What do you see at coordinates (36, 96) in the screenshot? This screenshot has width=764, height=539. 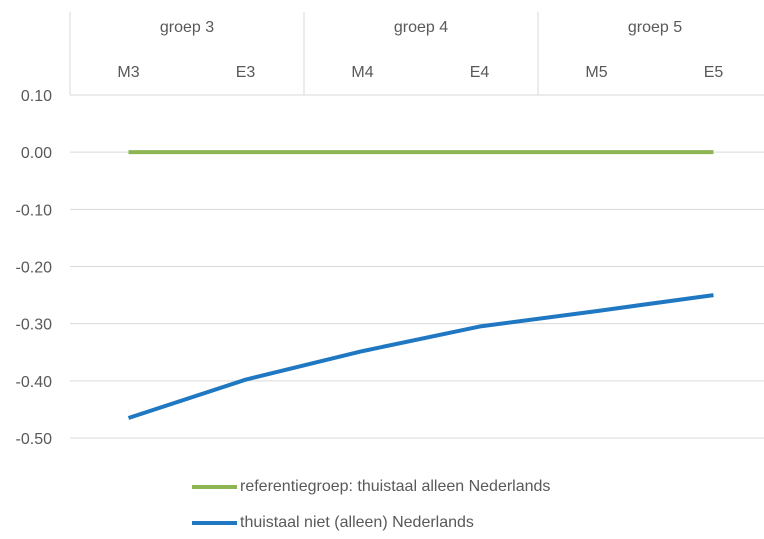 I see `y-tick-label: 0.10` at bounding box center [36, 96].